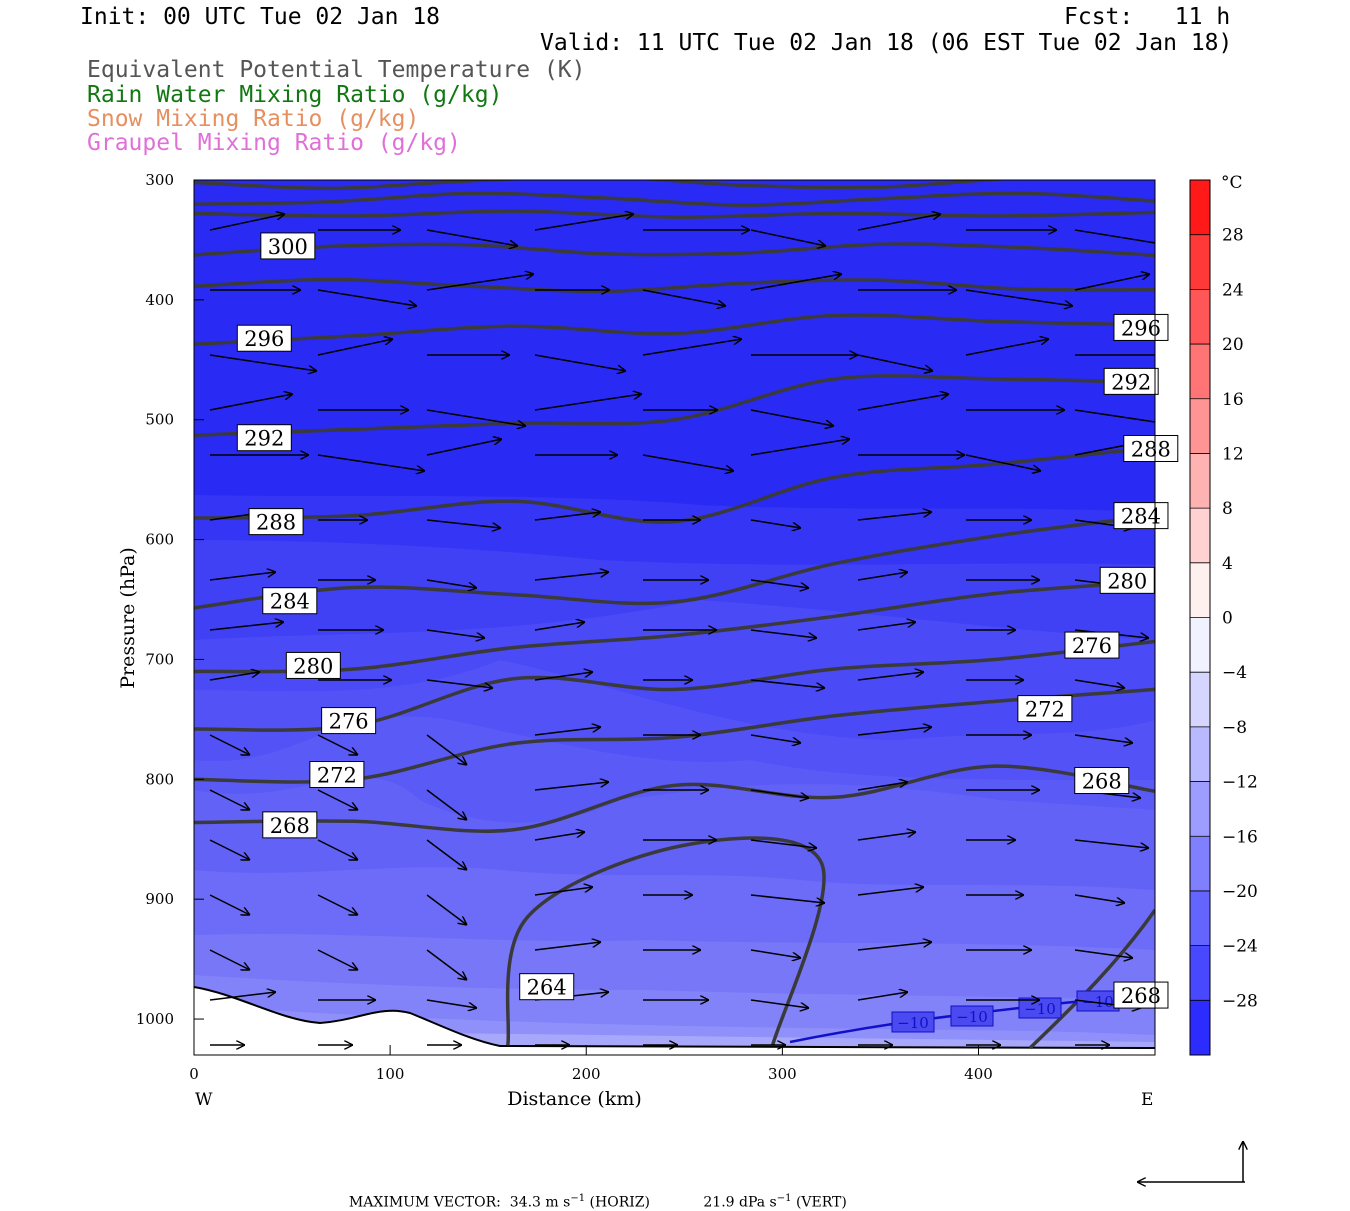  Describe the element at coordinates (1227, 509) in the screenshot. I see `colorbar-tick-label: 8` at that location.